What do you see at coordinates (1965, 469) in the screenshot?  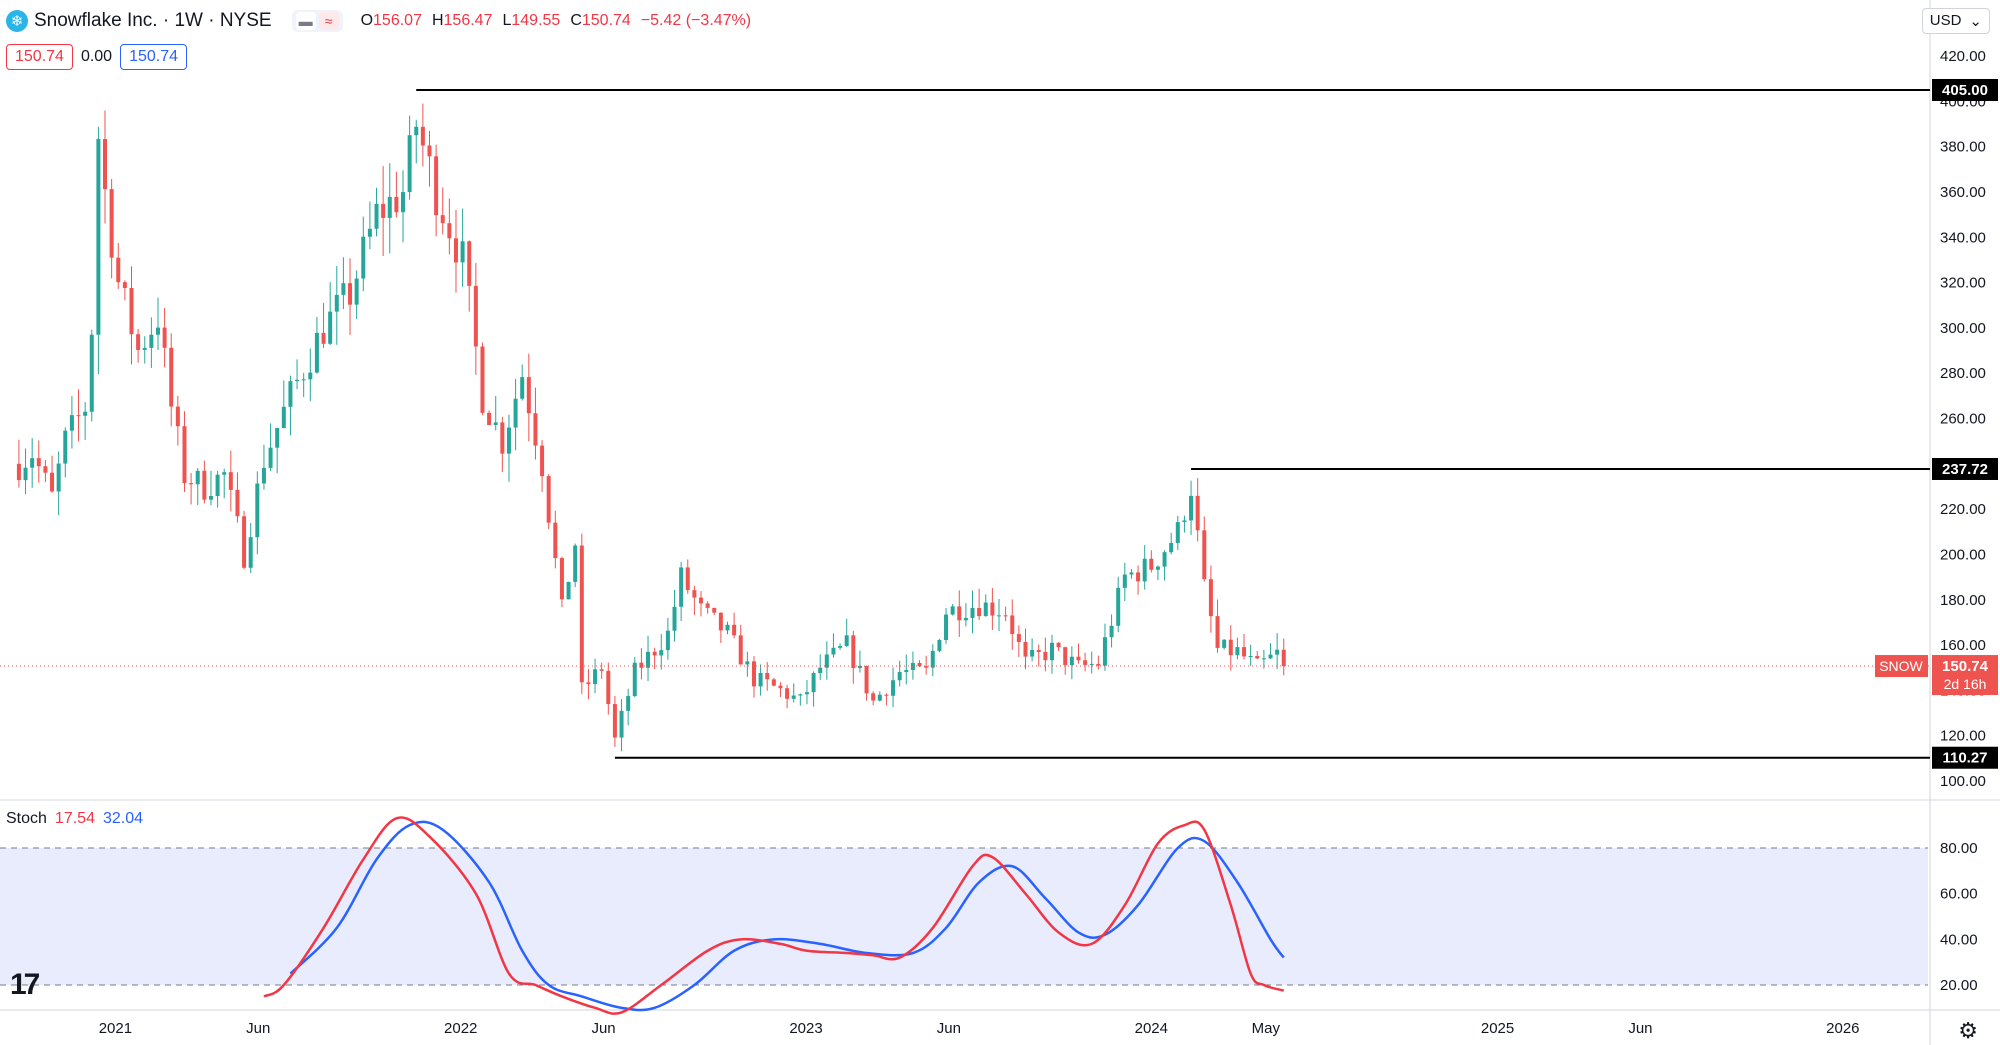 I see `level-label: 237.72` at bounding box center [1965, 469].